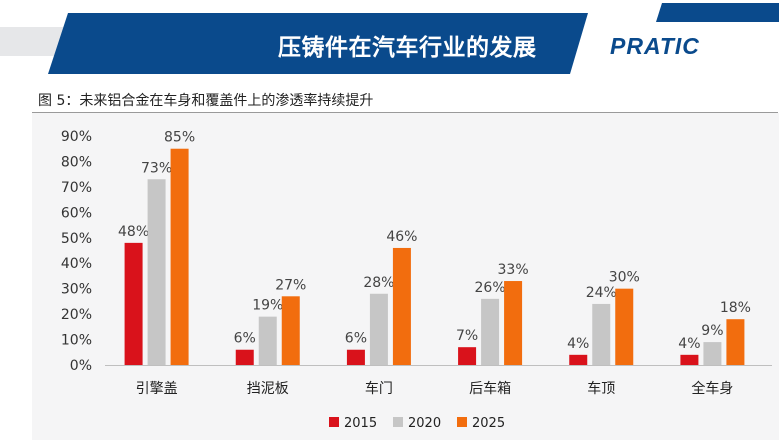  Describe the element at coordinates (424, 423) in the screenshot. I see `legend-label: 2020` at that location.